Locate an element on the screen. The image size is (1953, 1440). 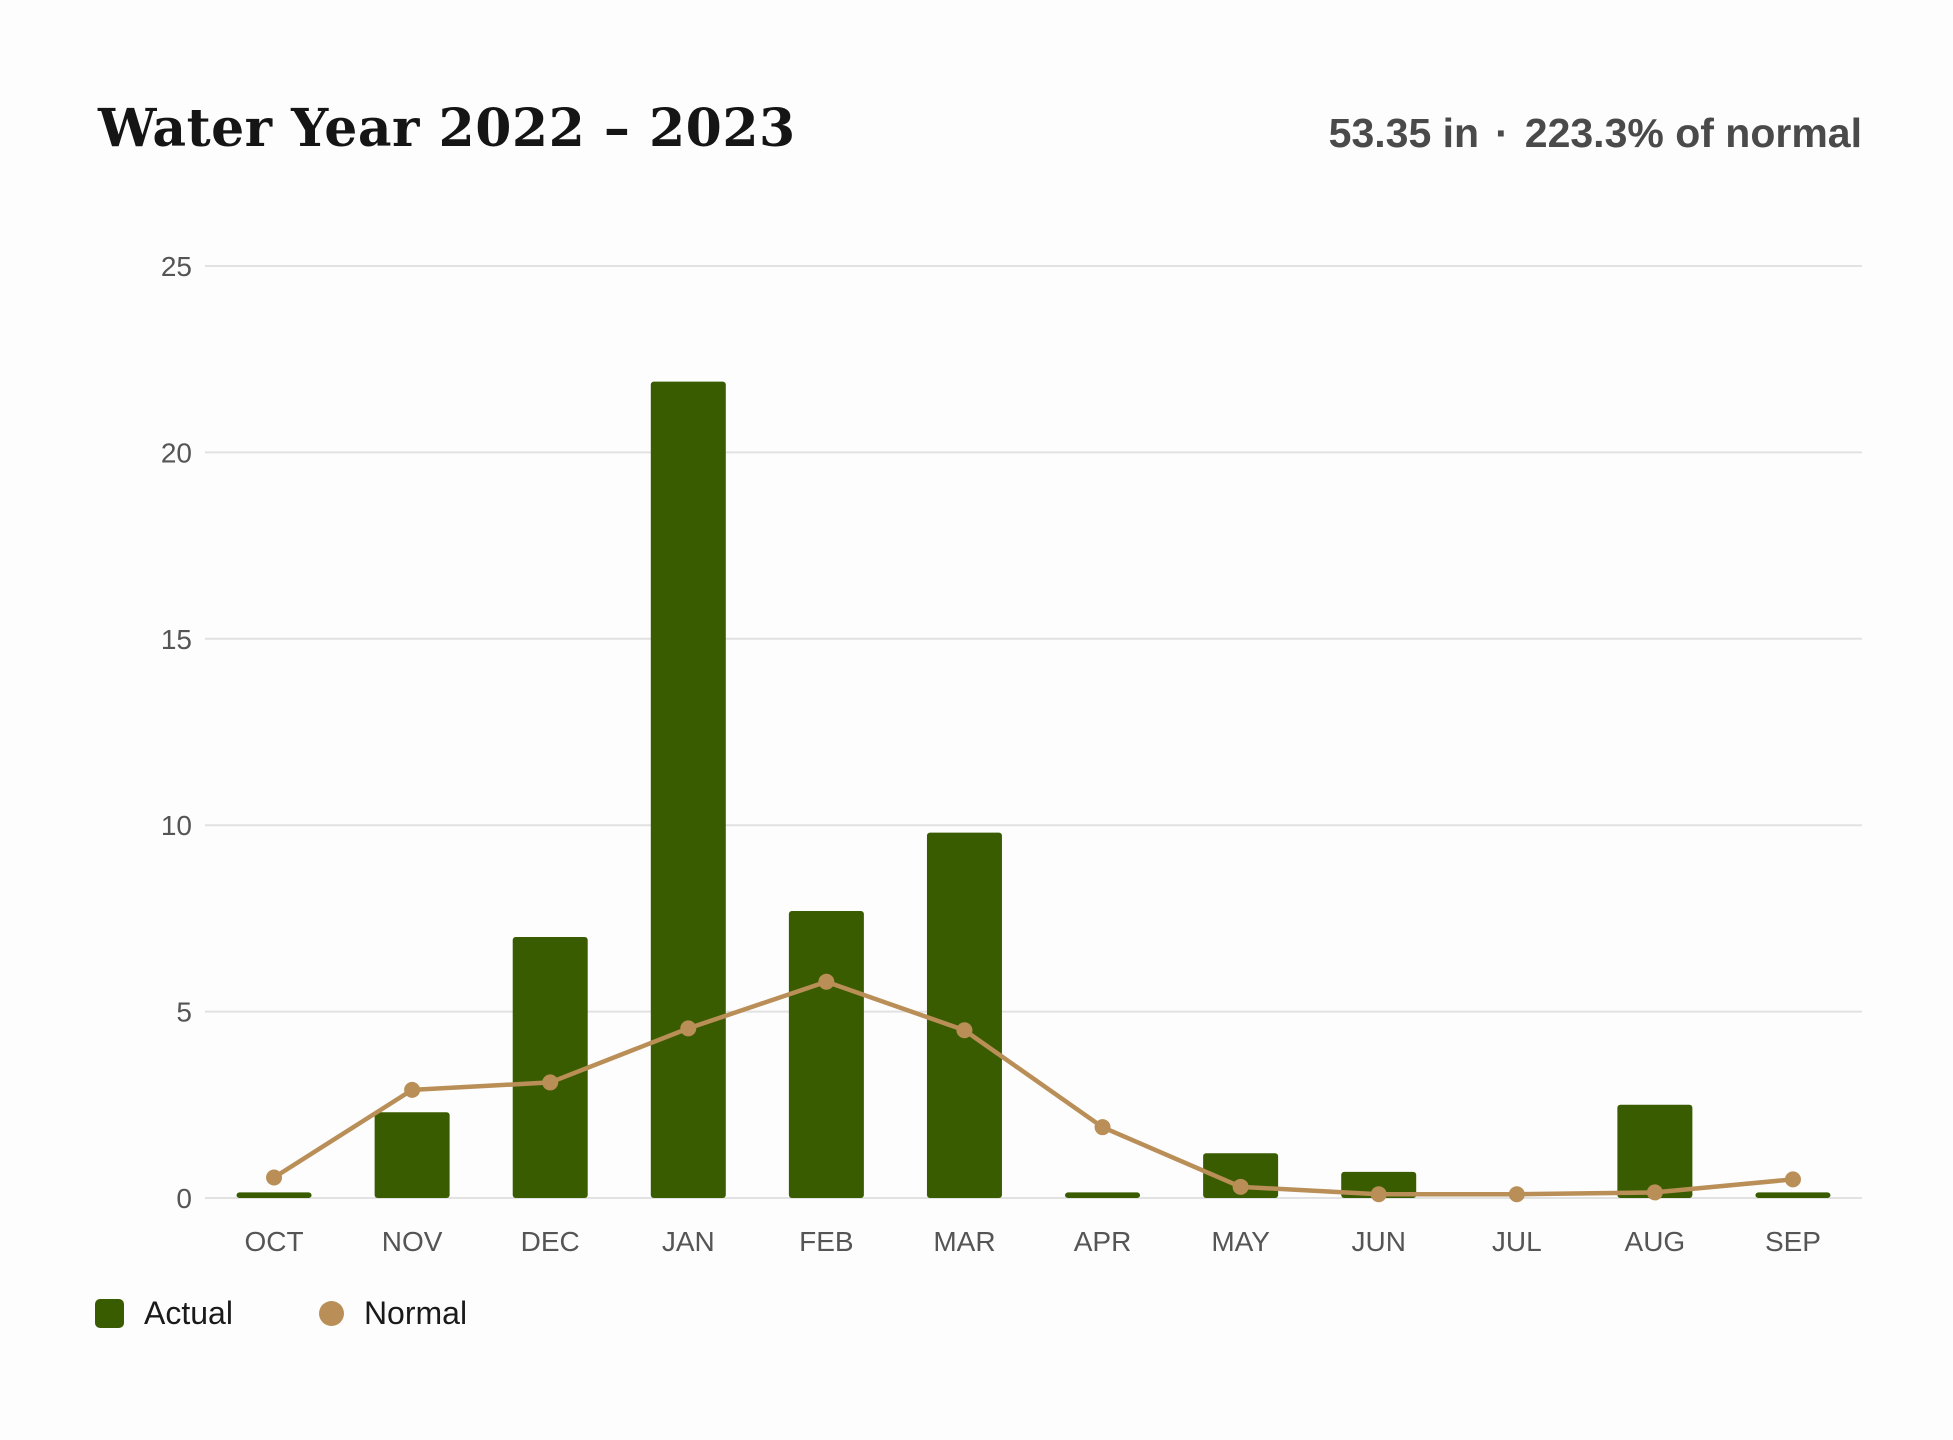
legend-item-normal: Normal is located at coordinates (393, 1313).